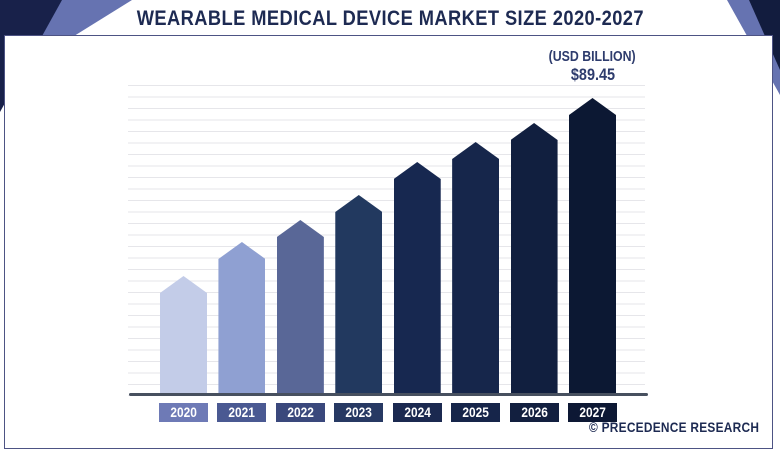 Image resolution: width=780 pixels, height=449 pixels. What do you see at coordinates (183, 335) in the screenshot?
I see `bar-2020` at bounding box center [183, 335].